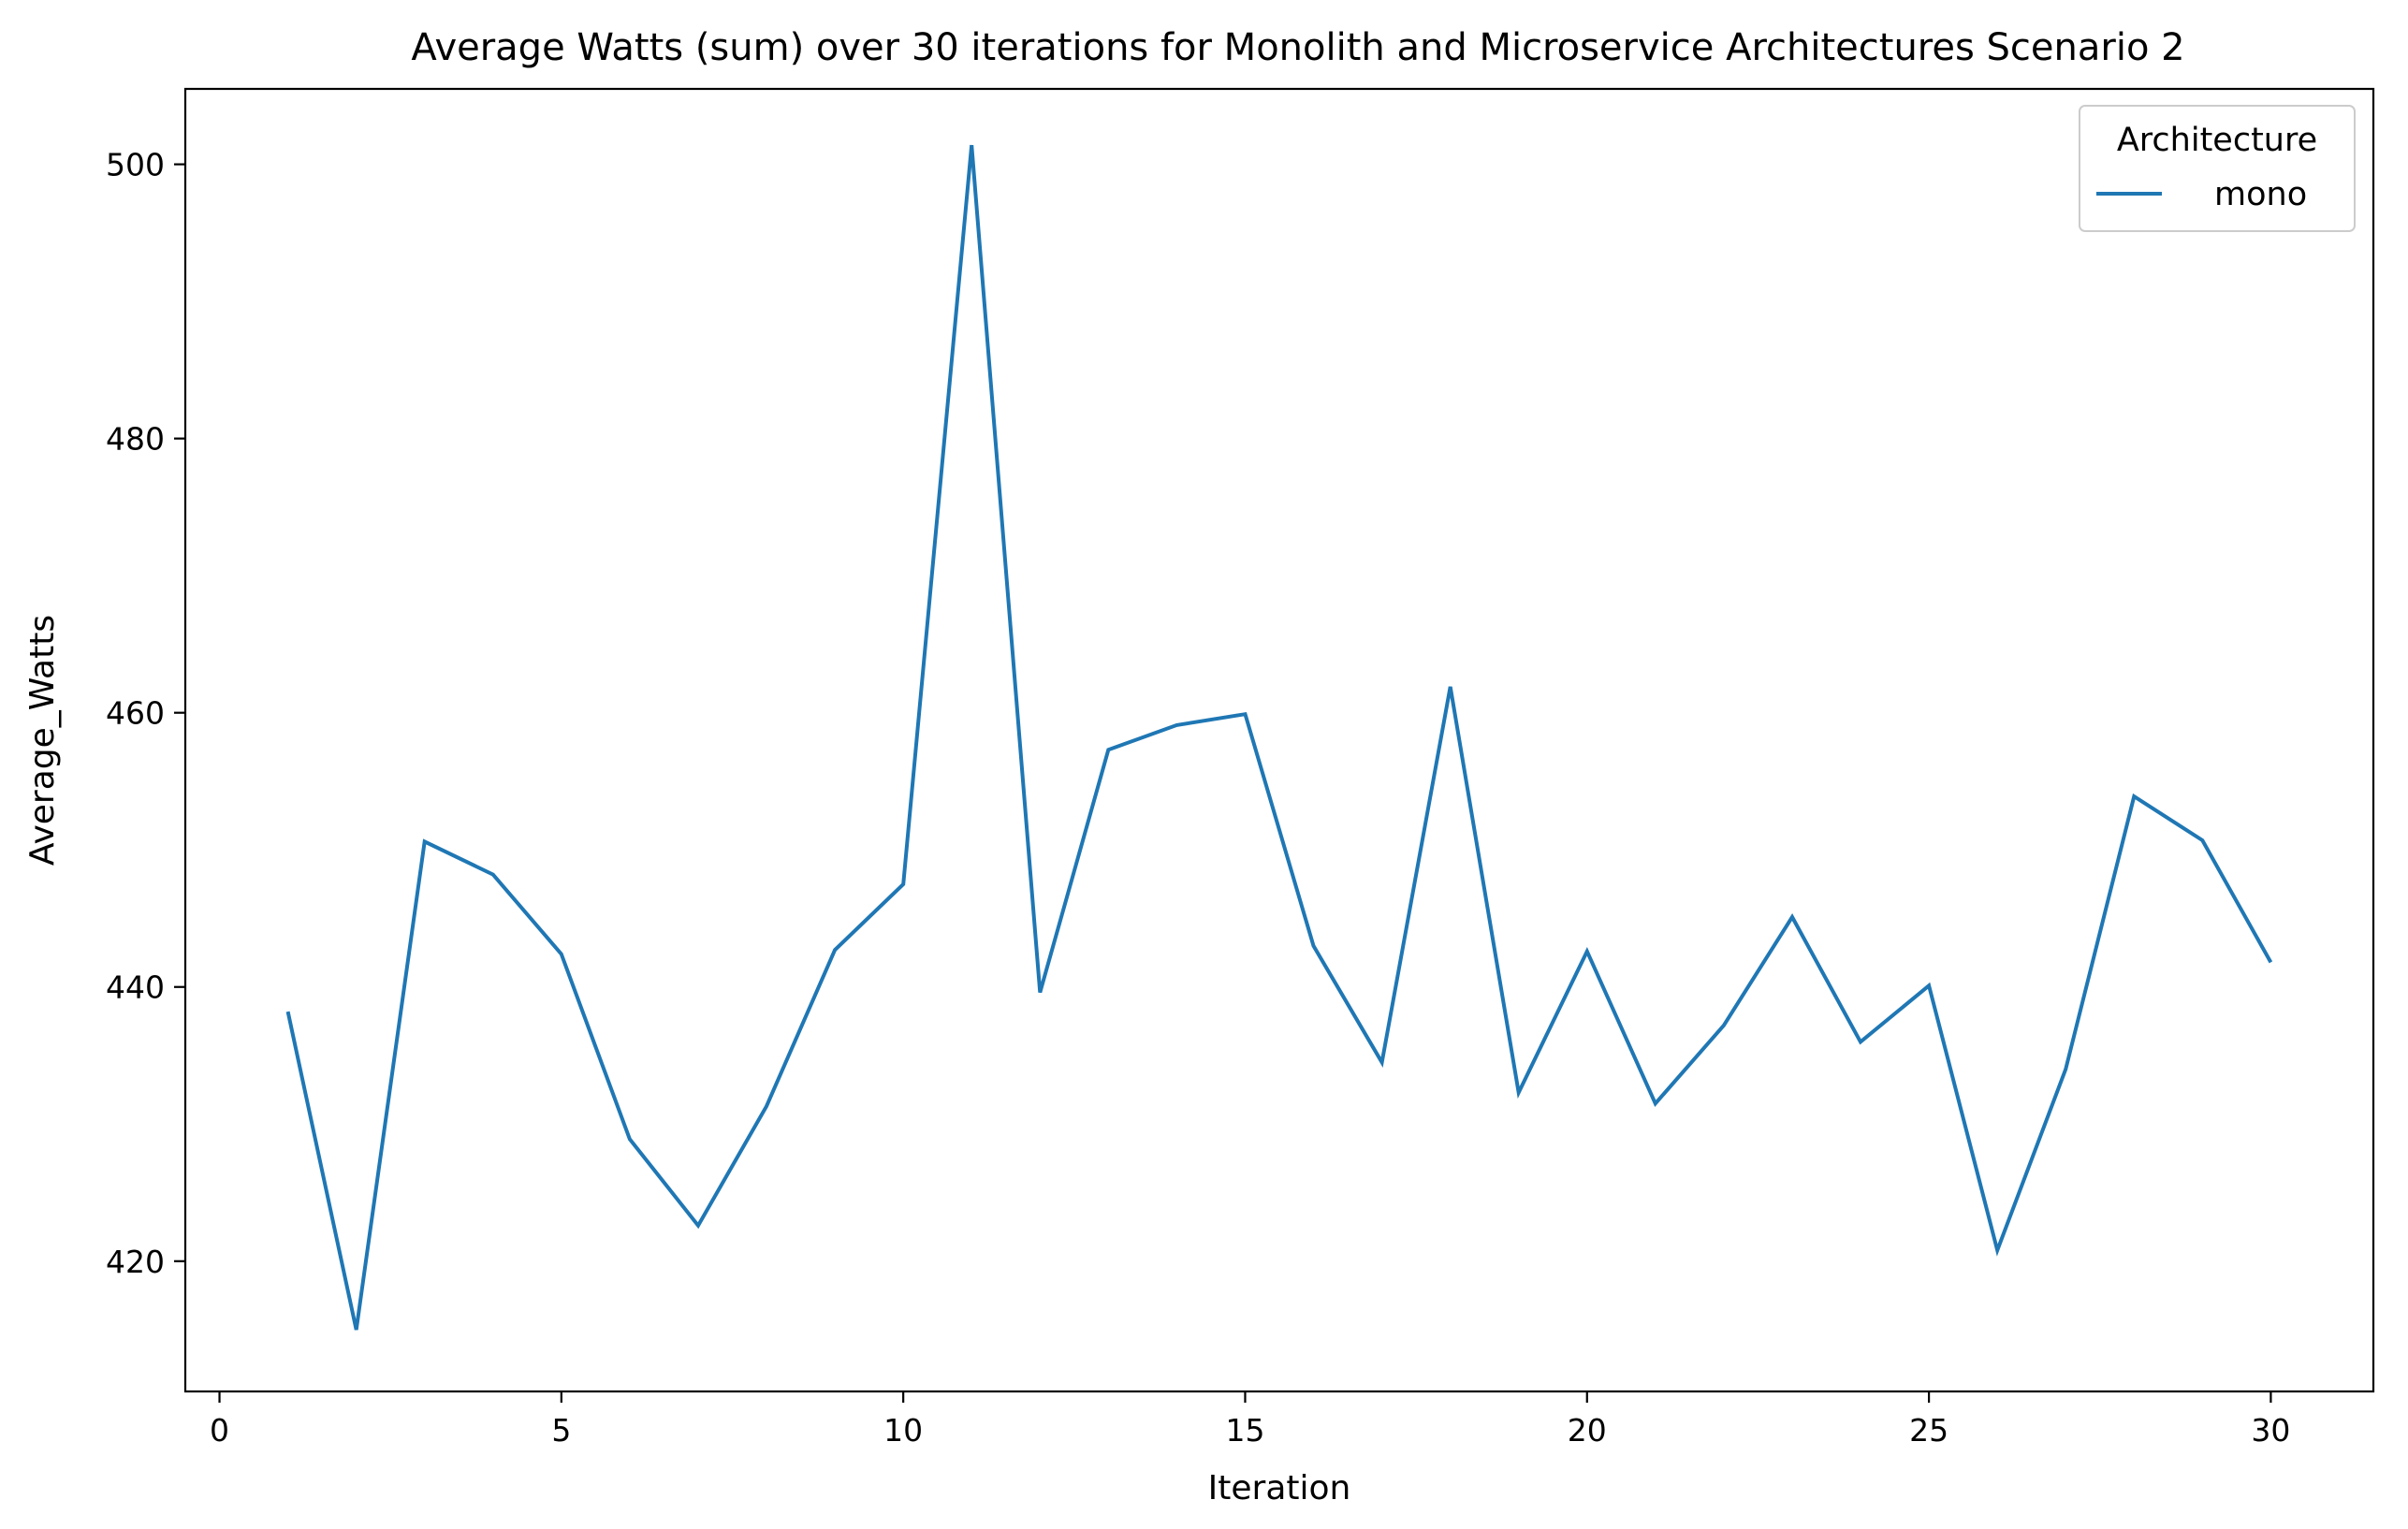 The image size is (2408, 1529). I want to click on y-axis: 420 440 460 480 500, so click(145, 713).